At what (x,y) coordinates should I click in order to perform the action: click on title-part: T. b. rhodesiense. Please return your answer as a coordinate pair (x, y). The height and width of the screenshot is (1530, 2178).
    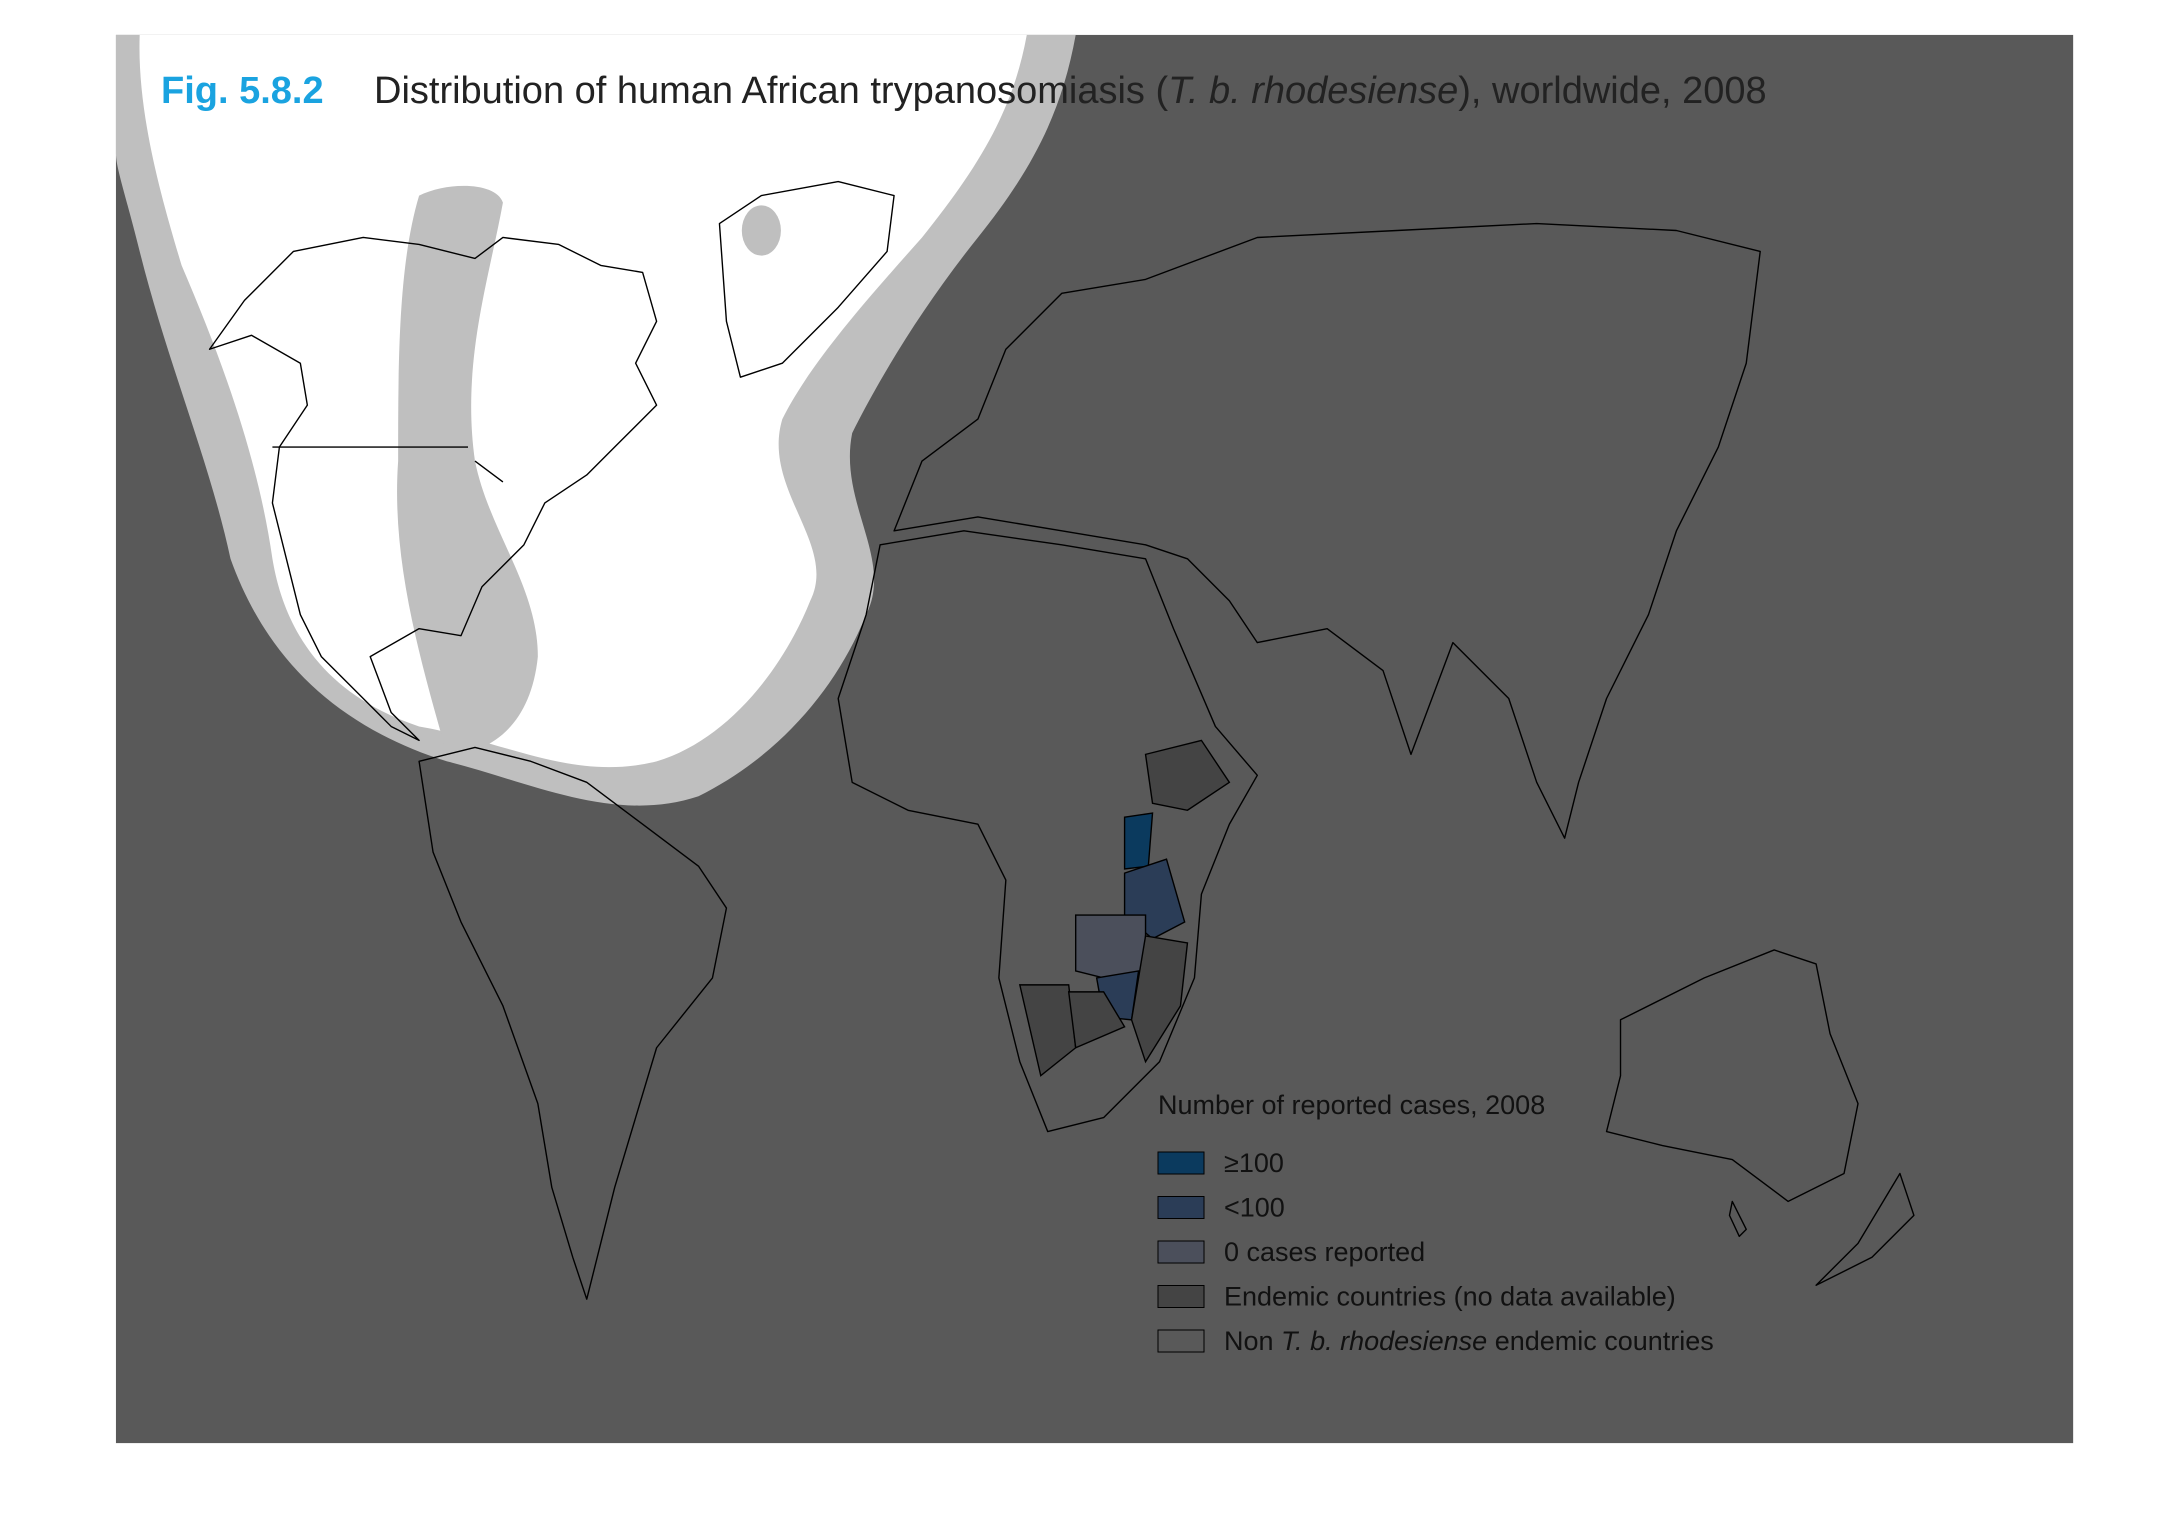
    Looking at the image, I should click on (1313, 91).